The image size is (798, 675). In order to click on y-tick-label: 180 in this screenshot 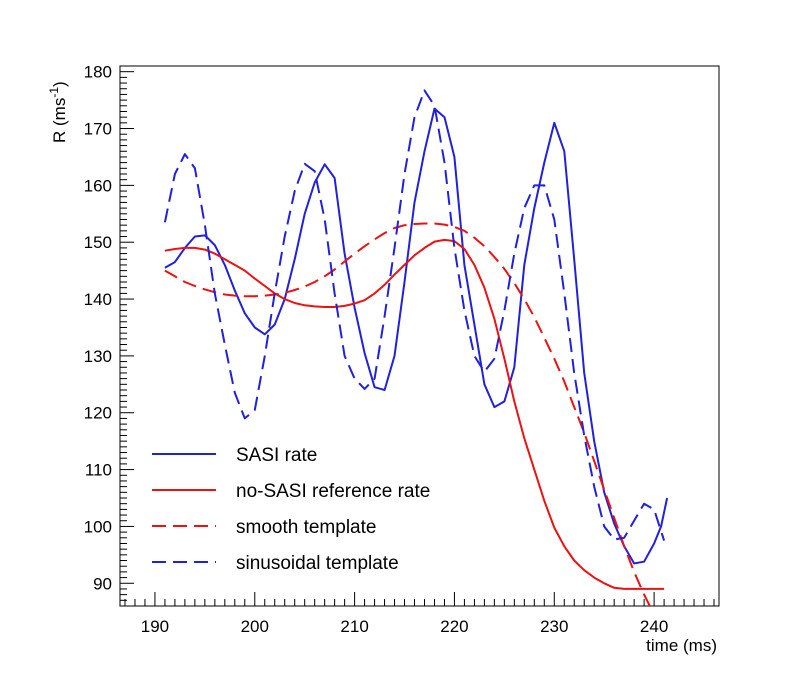, I will do `click(98, 72)`.